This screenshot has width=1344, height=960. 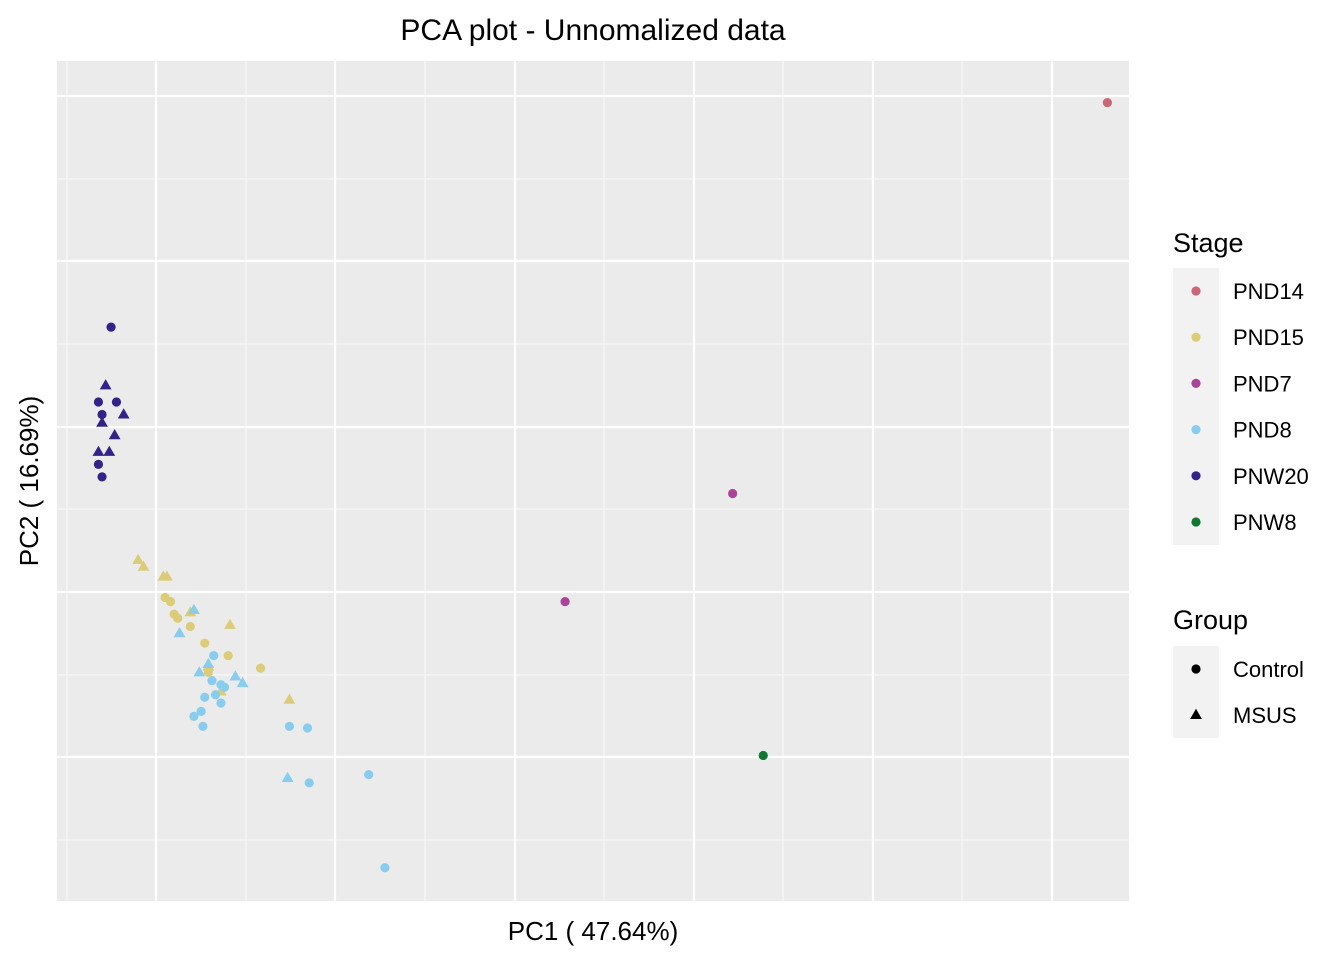 What do you see at coordinates (1196, 291) in the screenshot?
I see `legend-key-pnd14` at bounding box center [1196, 291].